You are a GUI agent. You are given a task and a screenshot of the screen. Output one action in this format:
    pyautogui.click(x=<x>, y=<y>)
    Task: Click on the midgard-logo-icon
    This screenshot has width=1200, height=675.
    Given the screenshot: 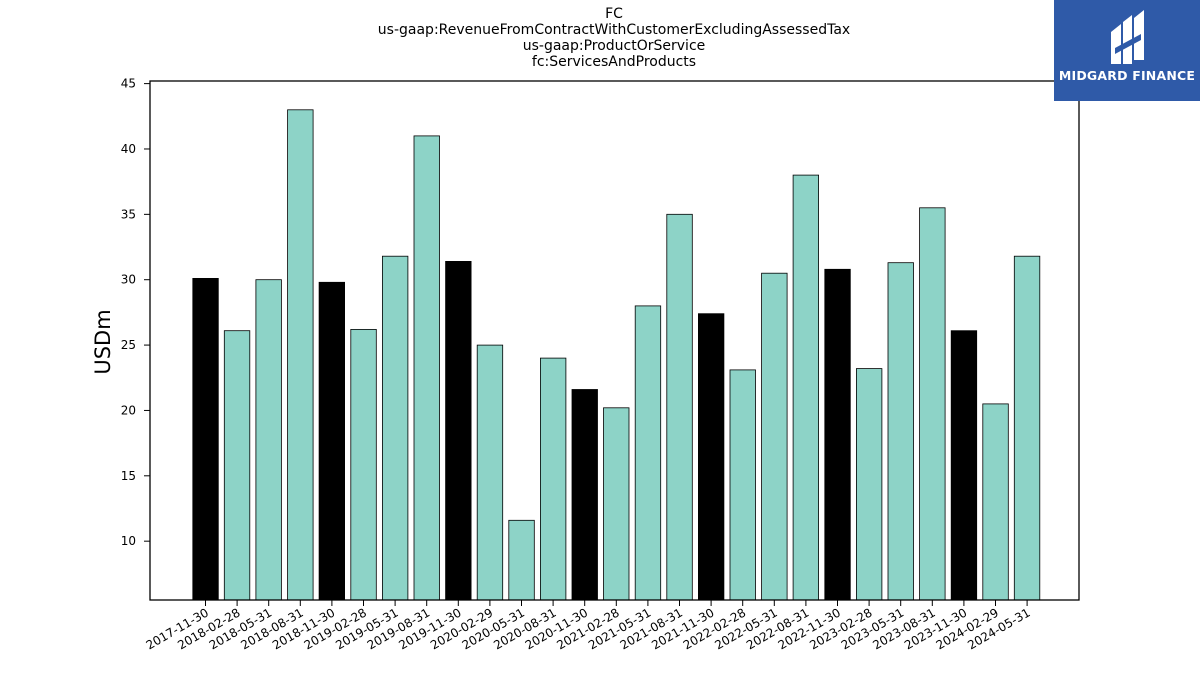 What is the action you would take?
    pyautogui.click(x=1127, y=37)
    